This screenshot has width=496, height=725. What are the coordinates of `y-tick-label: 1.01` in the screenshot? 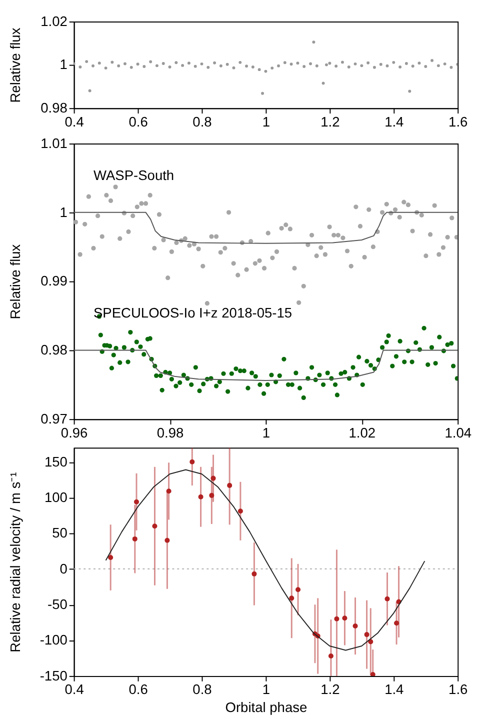 It's located at (54, 143).